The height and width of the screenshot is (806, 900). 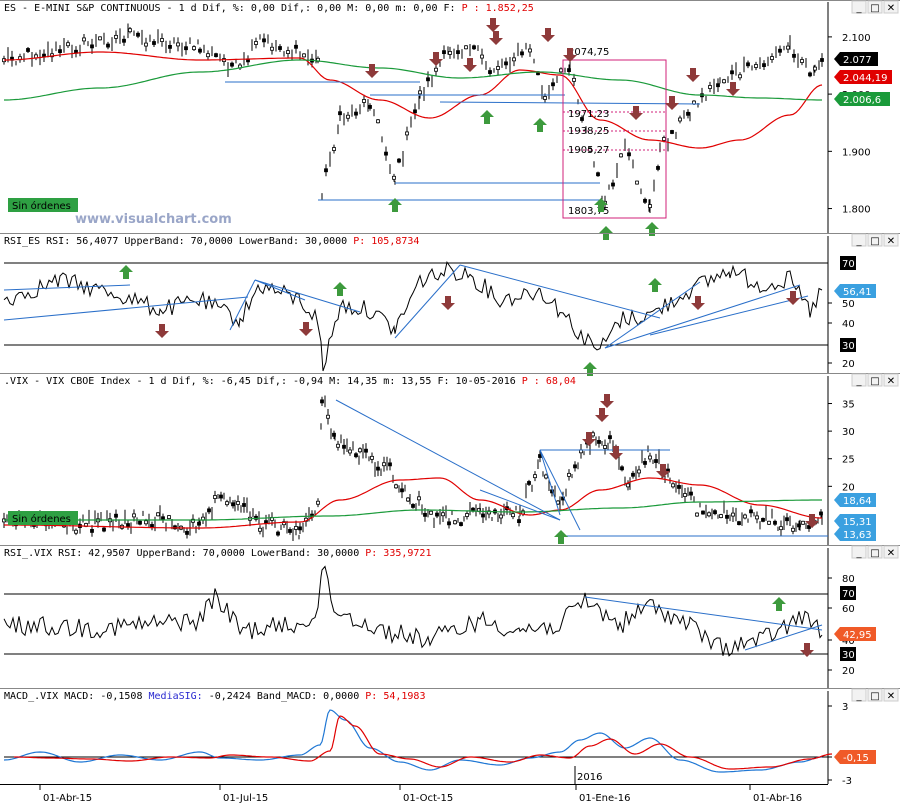 What do you see at coordinates (175, 696) in the screenshot?
I see `header-part: MediaSIG:` at bounding box center [175, 696].